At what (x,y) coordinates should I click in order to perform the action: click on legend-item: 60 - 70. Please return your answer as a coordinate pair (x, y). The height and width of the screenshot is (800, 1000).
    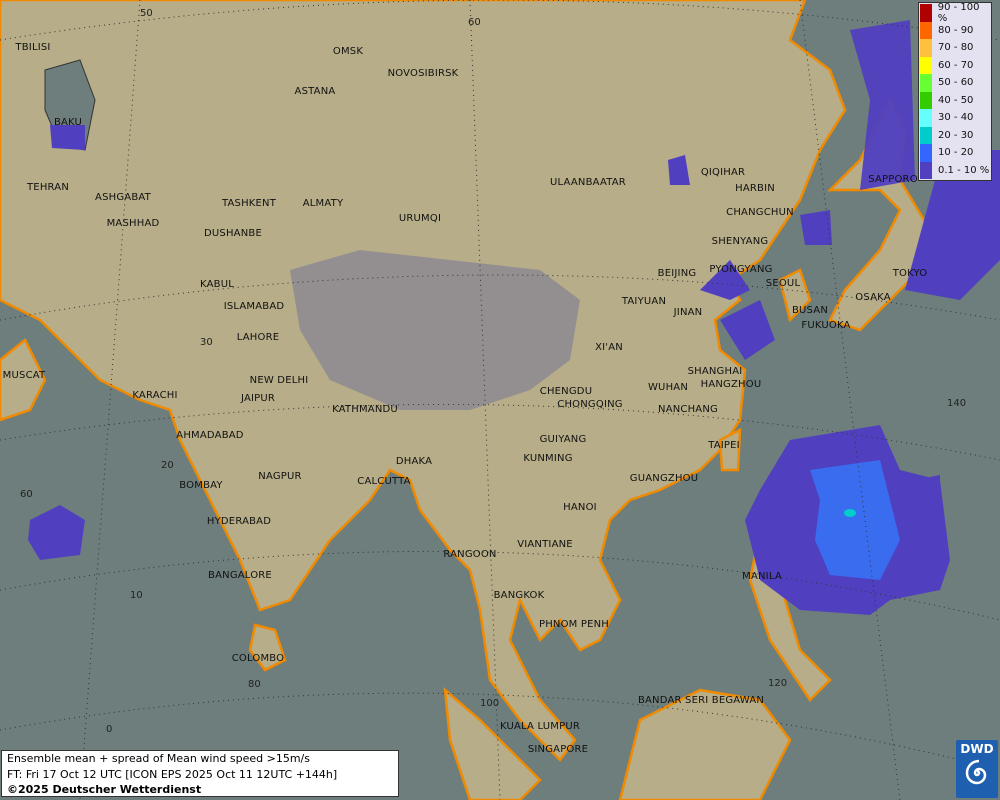
    Looking at the image, I should click on (955, 65).